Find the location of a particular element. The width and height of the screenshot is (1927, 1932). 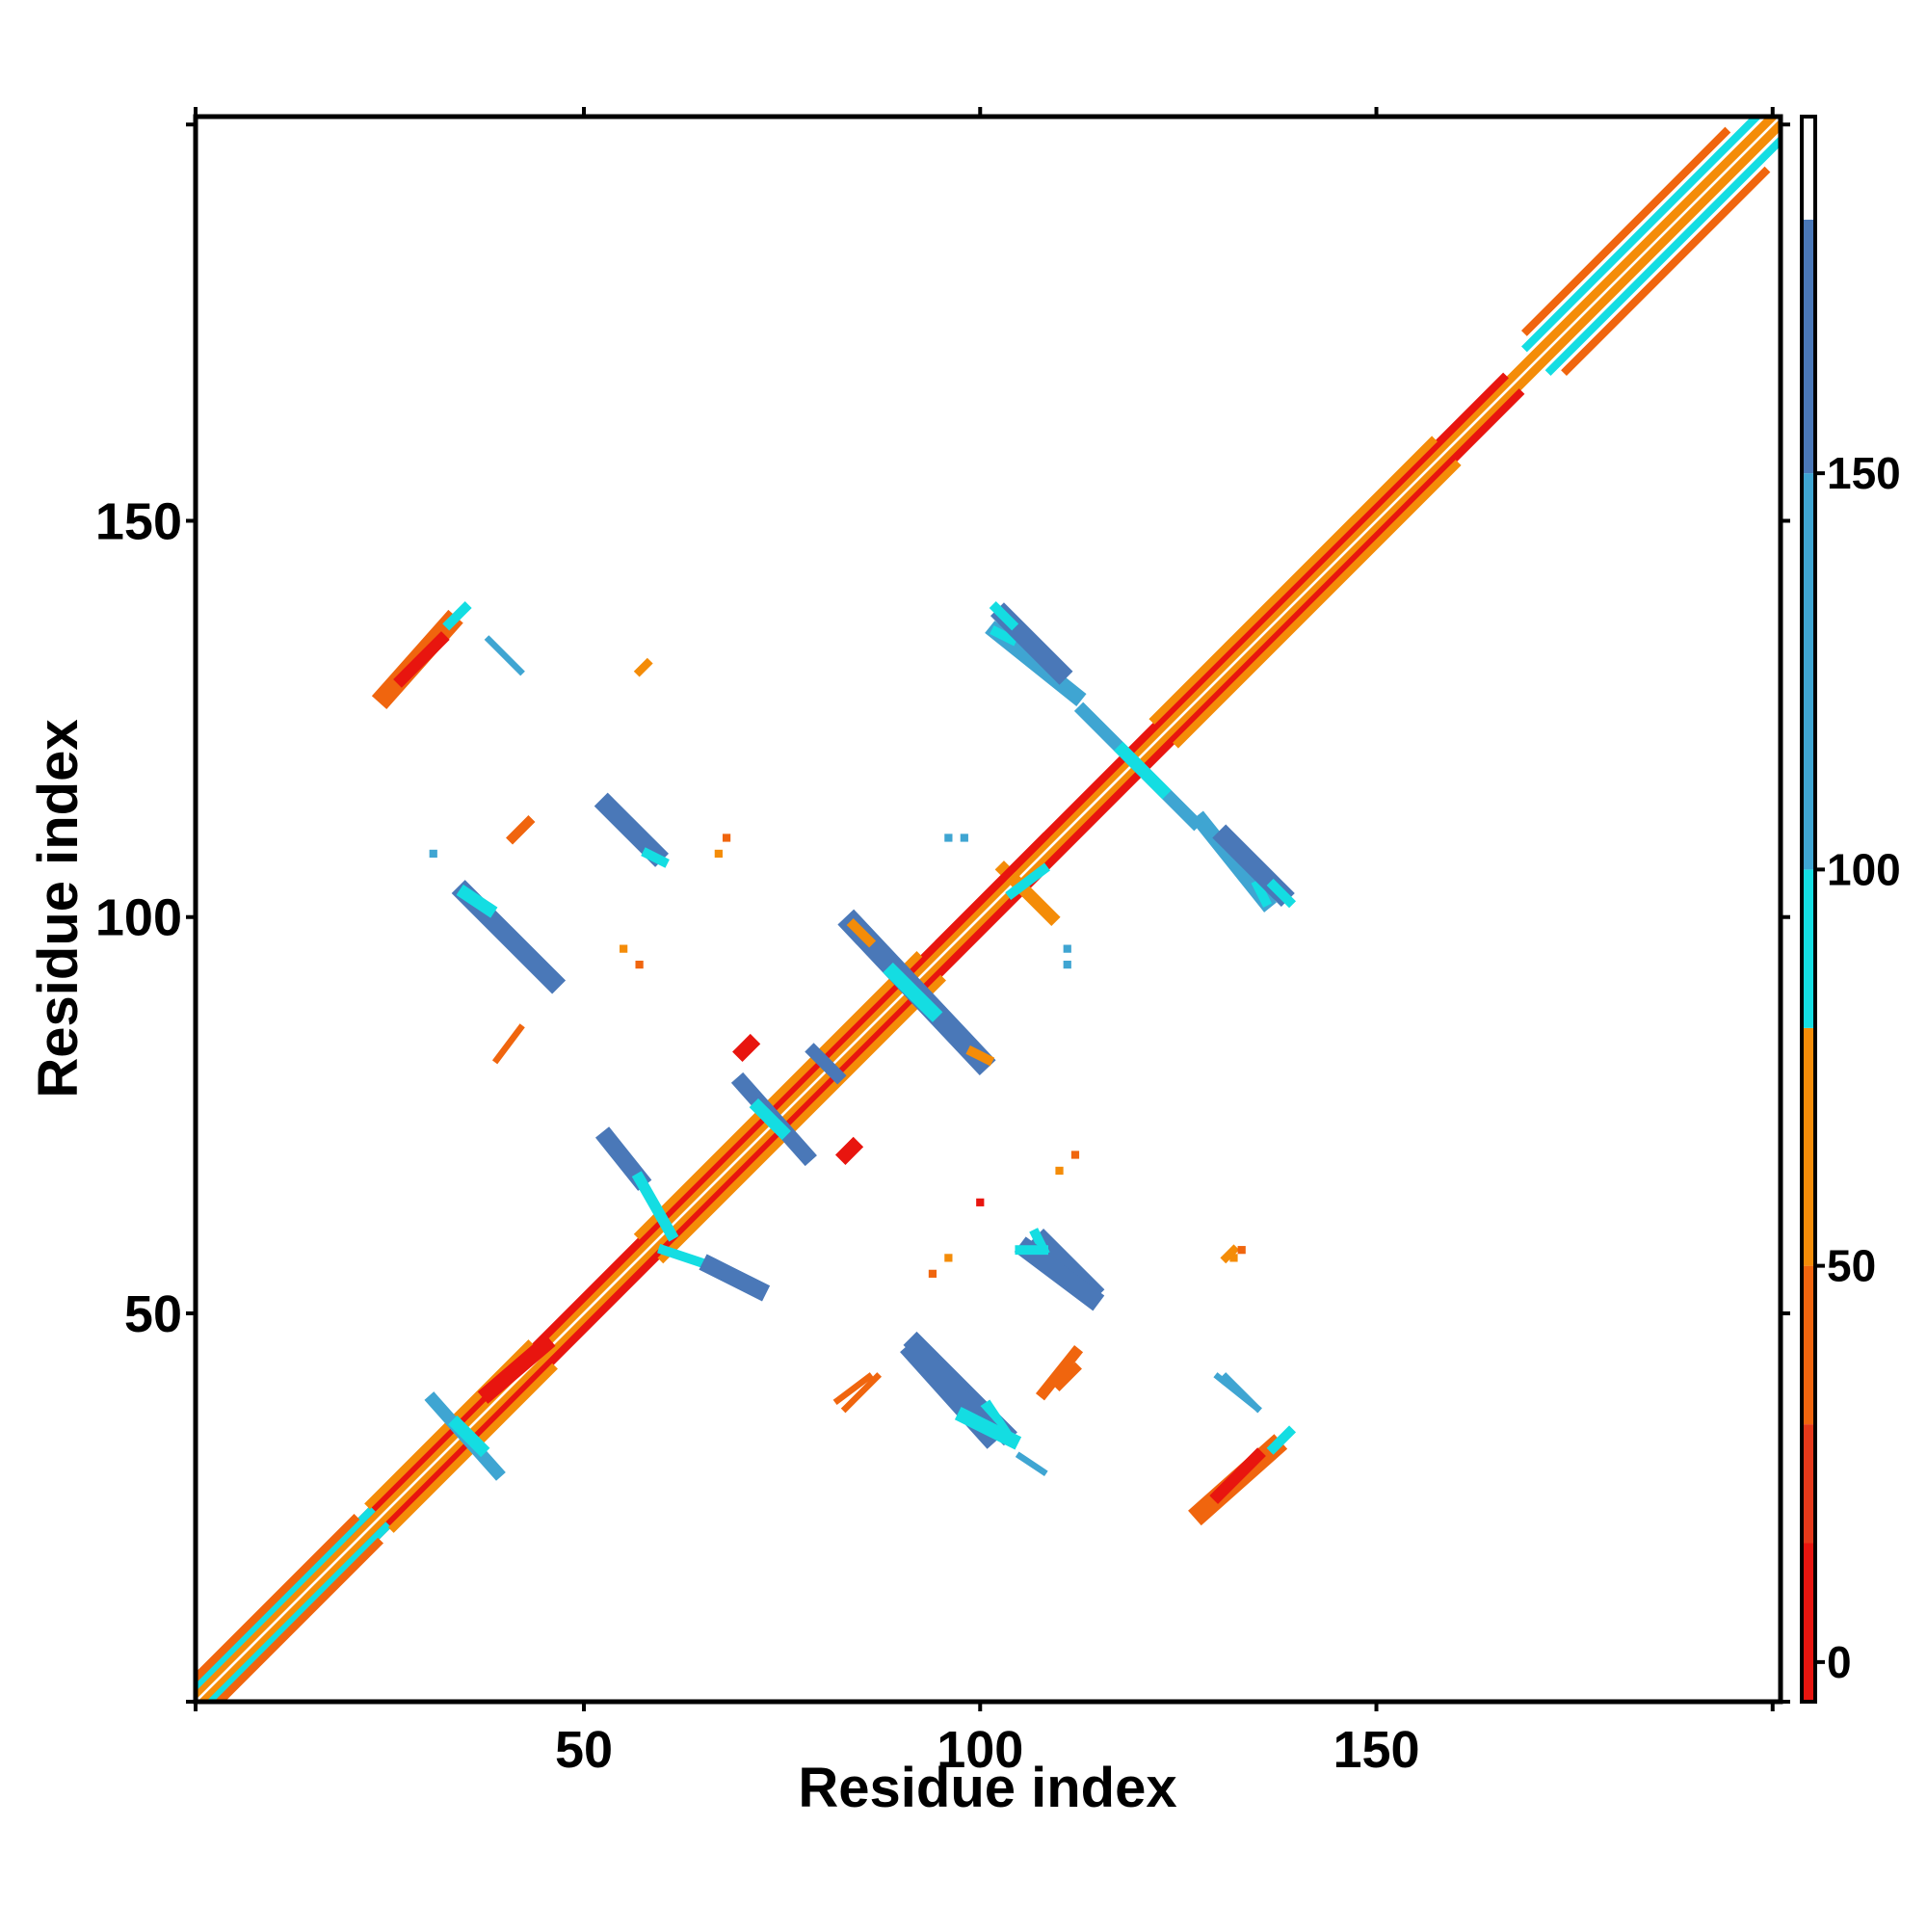

colorbar-frame is located at coordinates (1809, 909).